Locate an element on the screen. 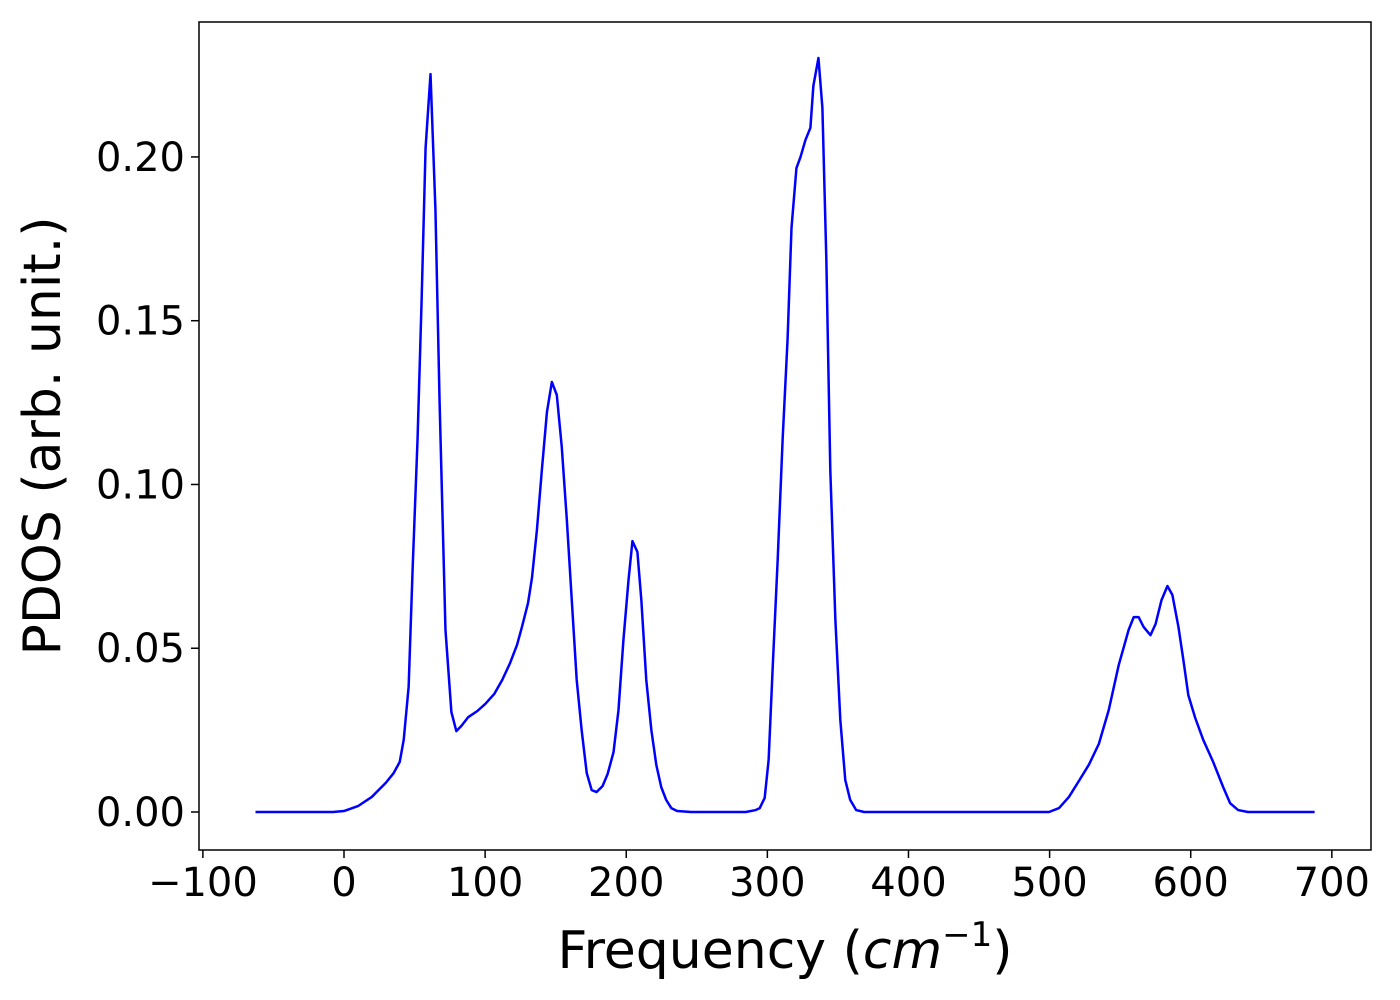 The width and height of the screenshot is (1400, 1000). x-tick-label: 400 is located at coordinates (908, 883).